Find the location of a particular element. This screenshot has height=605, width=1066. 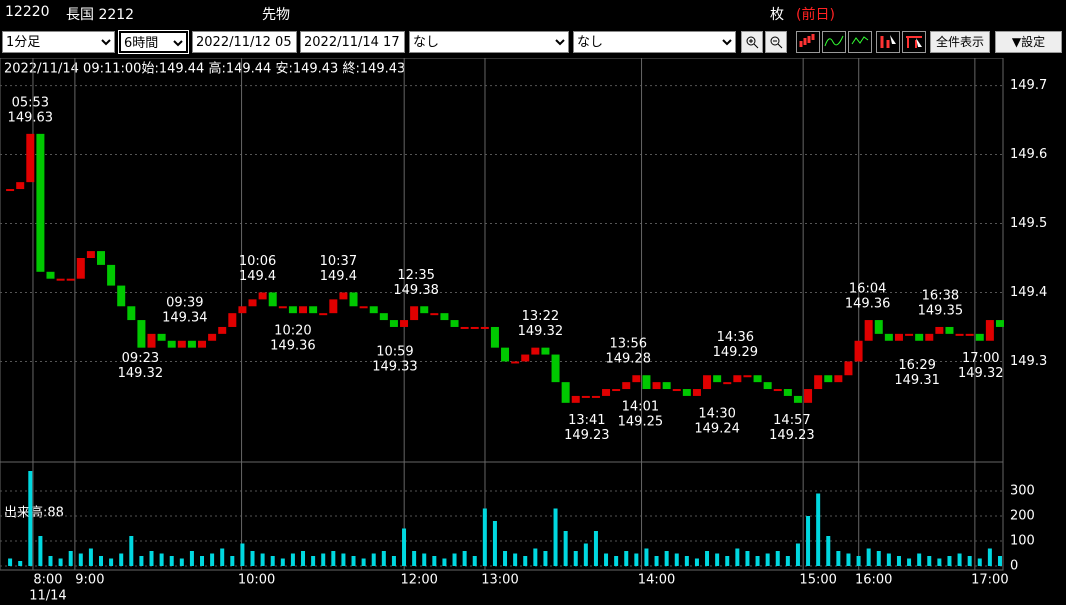

indicator1-select: なし is located at coordinates (489, 42).